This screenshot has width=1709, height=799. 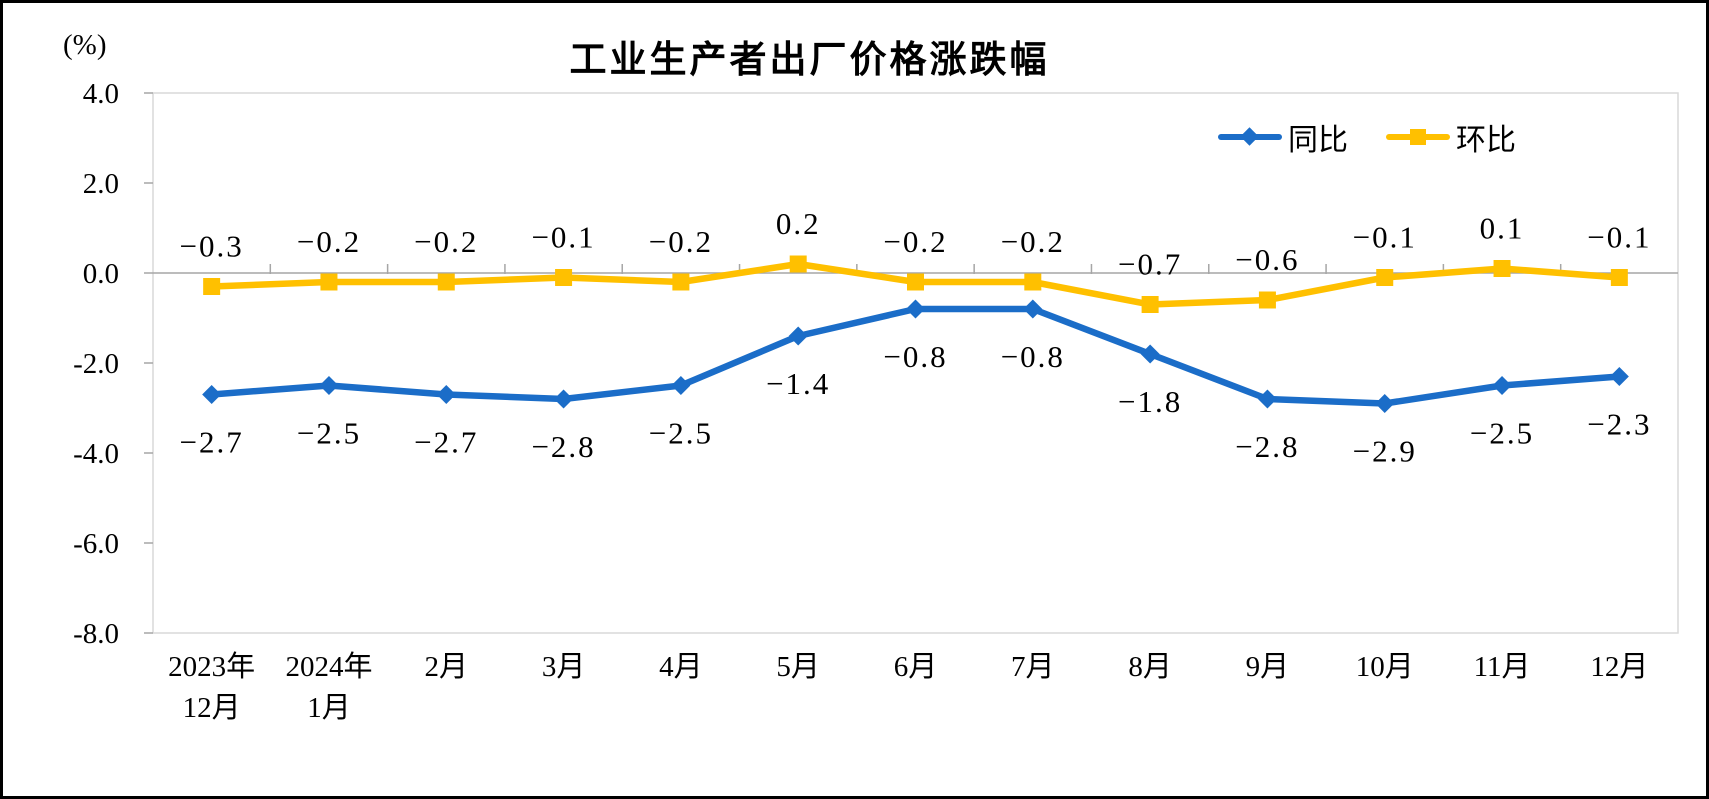 What do you see at coordinates (328, 666) in the screenshot?
I see `x-axis-label: 2024年` at bounding box center [328, 666].